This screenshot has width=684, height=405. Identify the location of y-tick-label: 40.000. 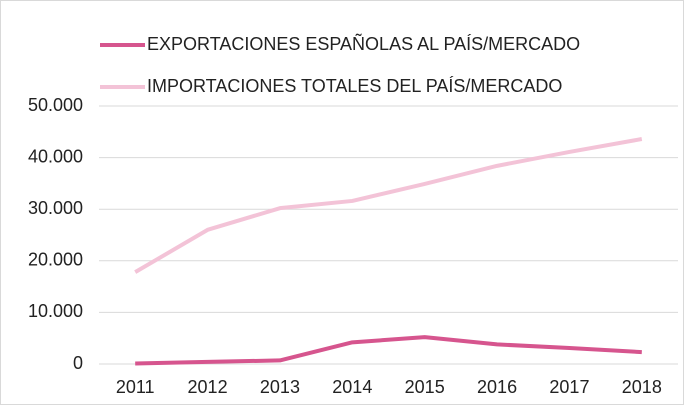
(55, 156).